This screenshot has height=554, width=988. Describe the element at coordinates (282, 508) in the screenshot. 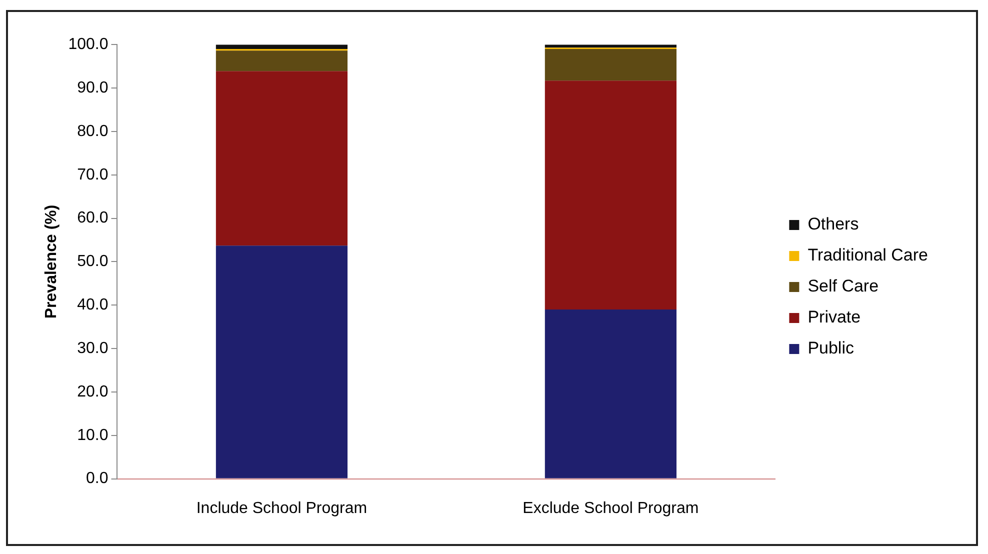

I see `x-tick-label: Include School Program` at that location.